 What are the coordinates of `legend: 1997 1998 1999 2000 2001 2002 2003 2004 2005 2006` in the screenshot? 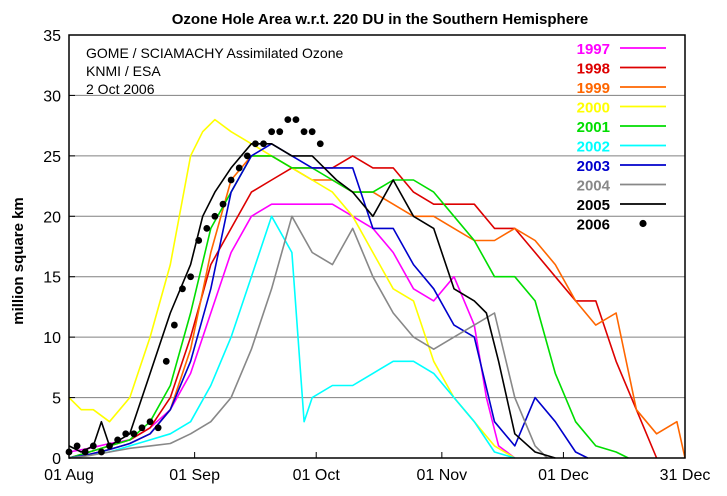 It's located at (621, 137).